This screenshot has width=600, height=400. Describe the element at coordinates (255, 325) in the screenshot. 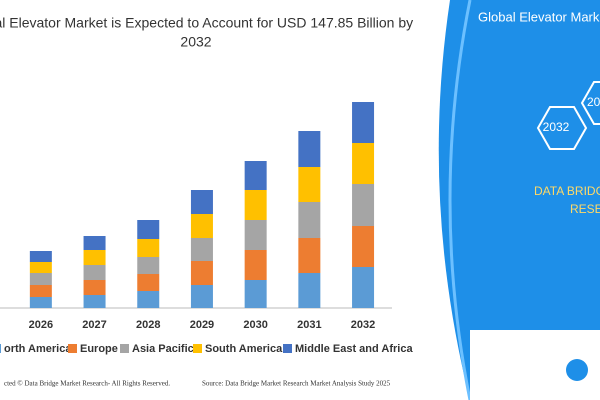

I see `x-tick-label: 2030` at that location.